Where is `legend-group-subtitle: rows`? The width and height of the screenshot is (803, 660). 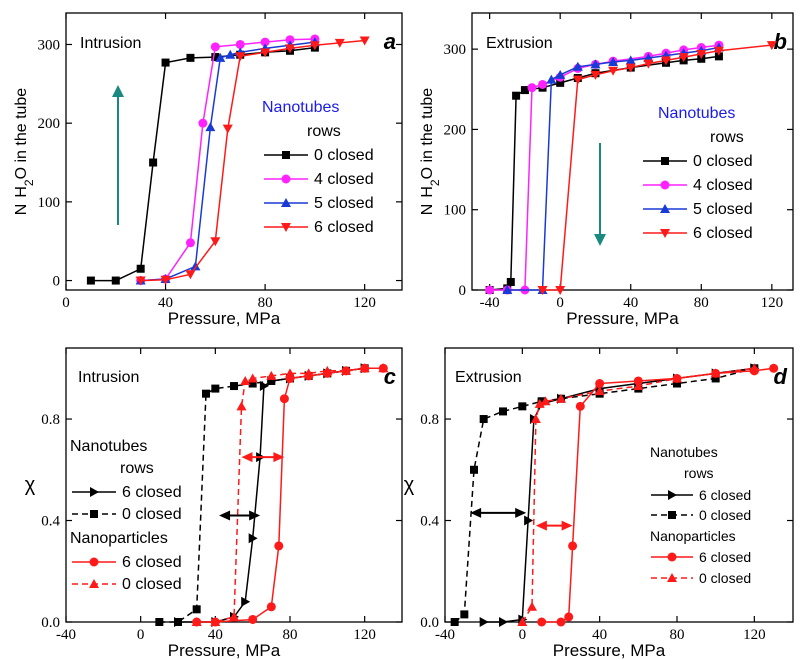
legend-group-subtitle: rows is located at coordinates (699, 473).